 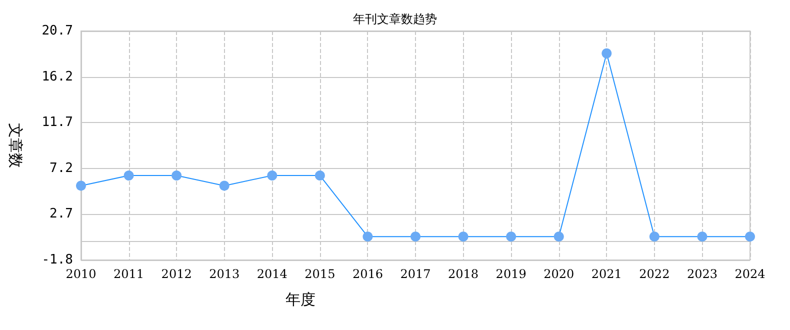 What do you see at coordinates (61, 214) in the screenshot?
I see `y-tick-label: 2.7` at bounding box center [61, 214].